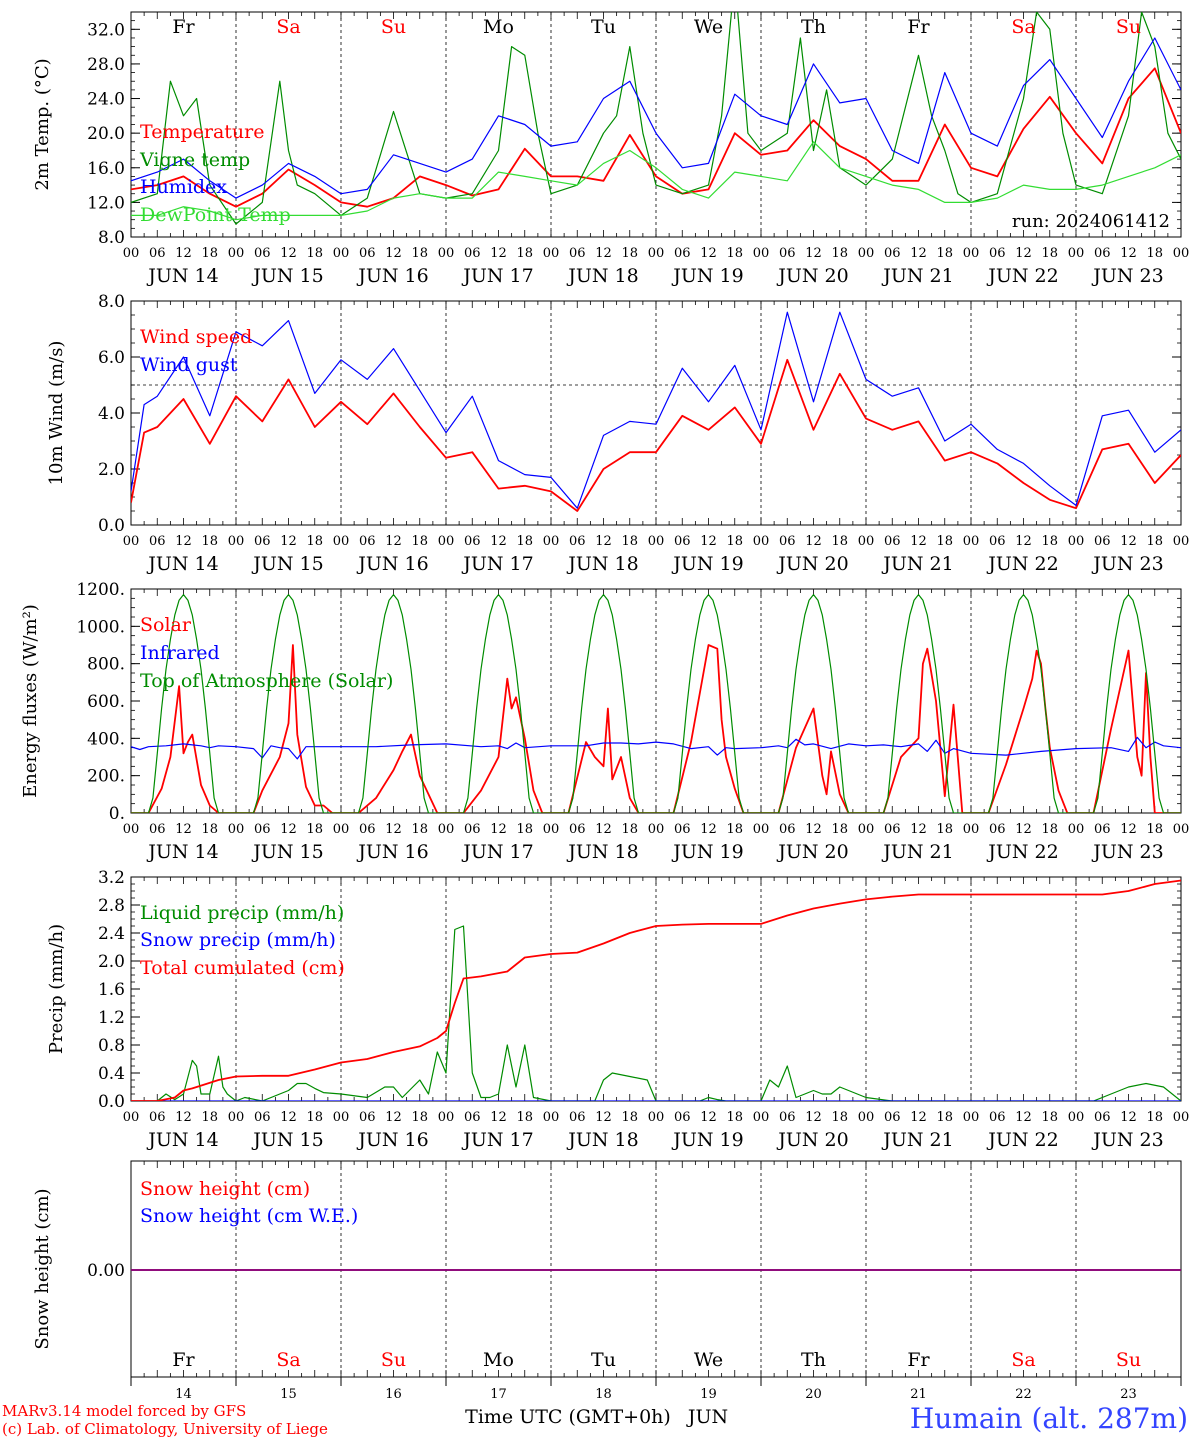 The height and width of the screenshot is (1440, 1194). Describe the element at coordinates (111, 238) in the screenshot. I see `y-tick-label: 8.0` at that location.